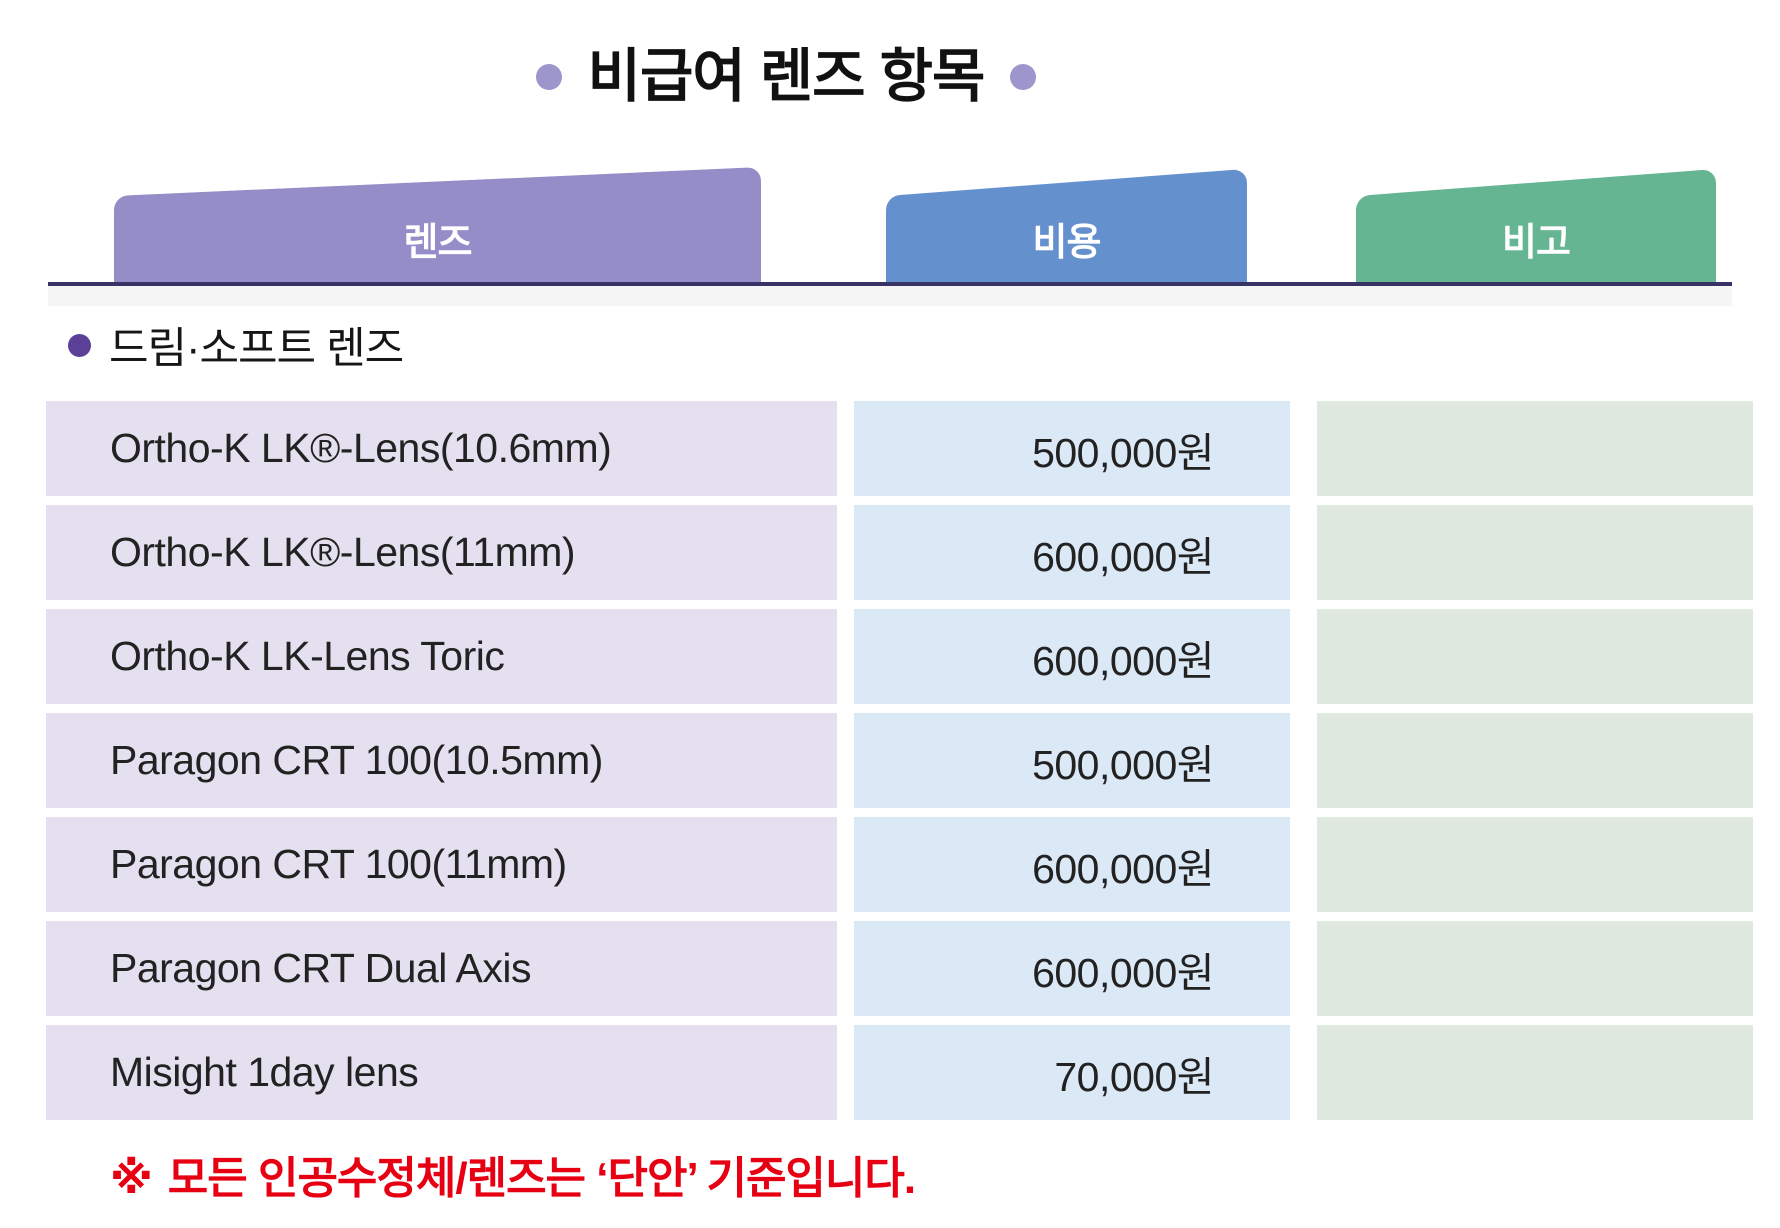 This screenshot has height=1228, width=1780. Describe the element at coordinates (438, 243) in the screenshot. I see `column-header-lens-label: 렌즈` at that location.